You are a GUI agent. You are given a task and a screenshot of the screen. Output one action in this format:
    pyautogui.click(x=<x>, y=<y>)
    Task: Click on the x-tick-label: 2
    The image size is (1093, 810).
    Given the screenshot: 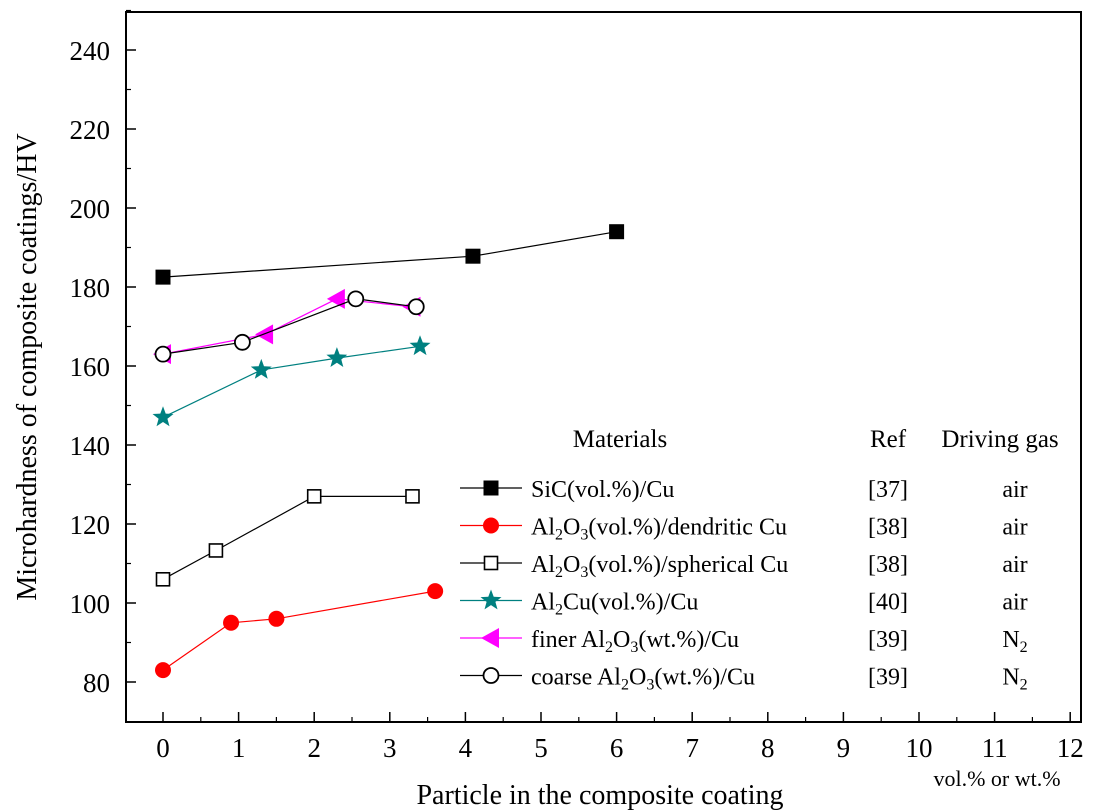 What is the action you would take?
    pyautogui.click(x=314, y=748)
    